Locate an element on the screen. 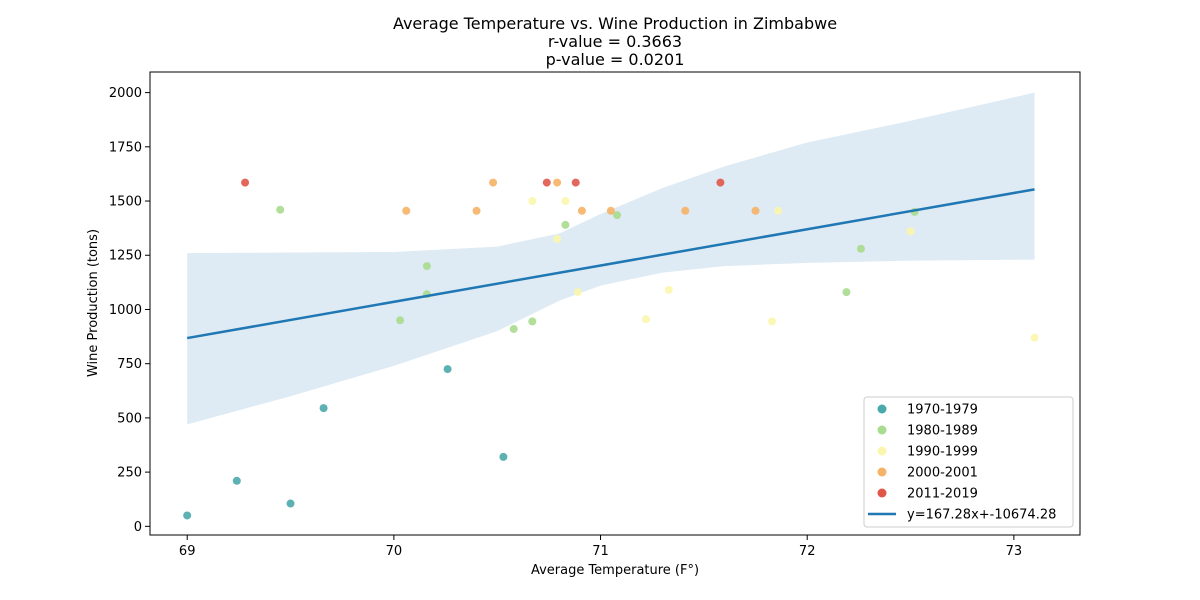  y-tick-label-7: 1750 is located at coordinates (125, 147).